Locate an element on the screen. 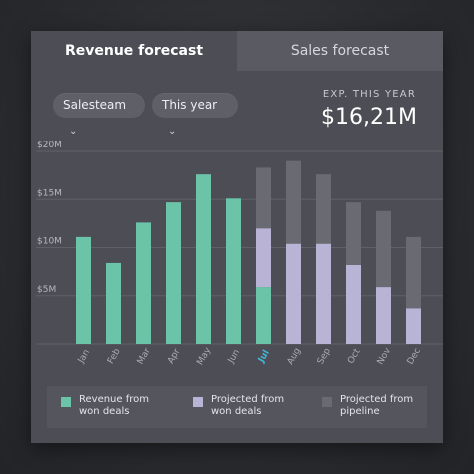 The image size is (474, 474). bar-apr-series0 is located at coordinates (173, 273).